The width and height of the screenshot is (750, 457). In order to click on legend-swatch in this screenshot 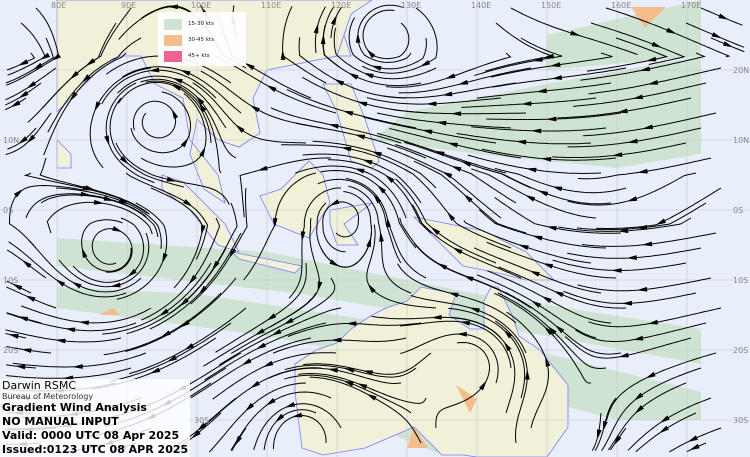, I will do `click(173, 56)`.